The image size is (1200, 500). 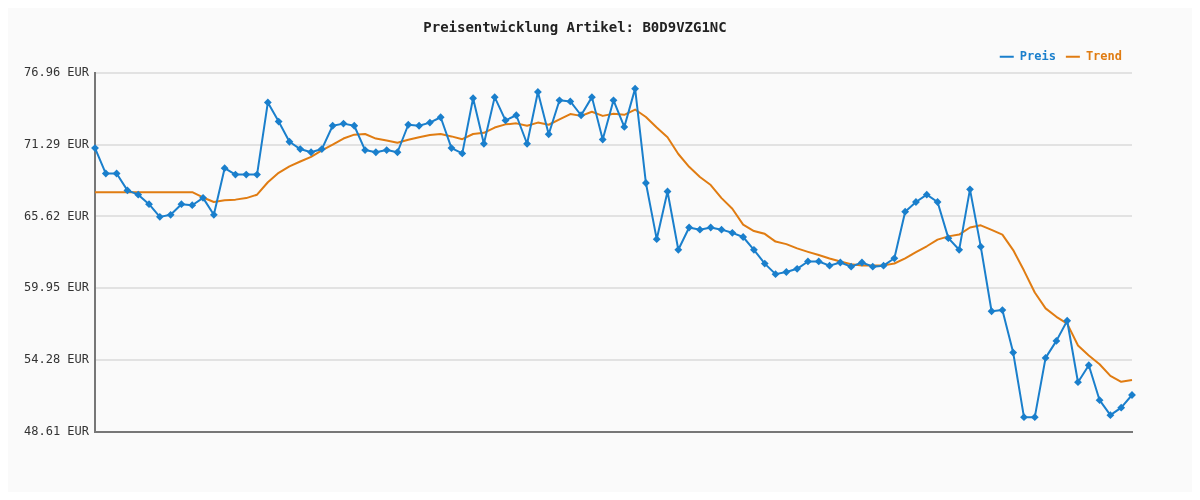 I want to click on chart-title: Preisentwicklung Artikel: B0D9VZG1NC, so click(x=575, y=27).